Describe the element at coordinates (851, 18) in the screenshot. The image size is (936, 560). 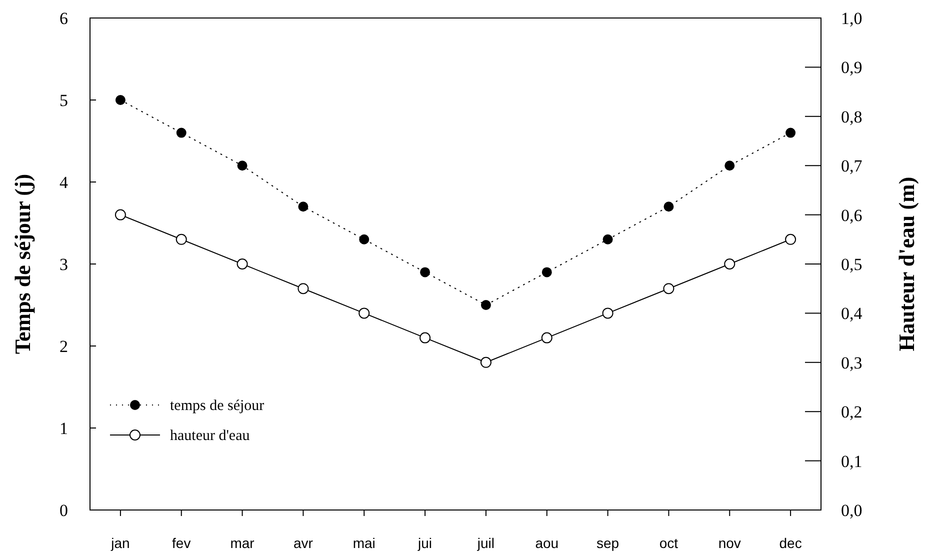
I see `y2-tick-label: 1,0` at that location.